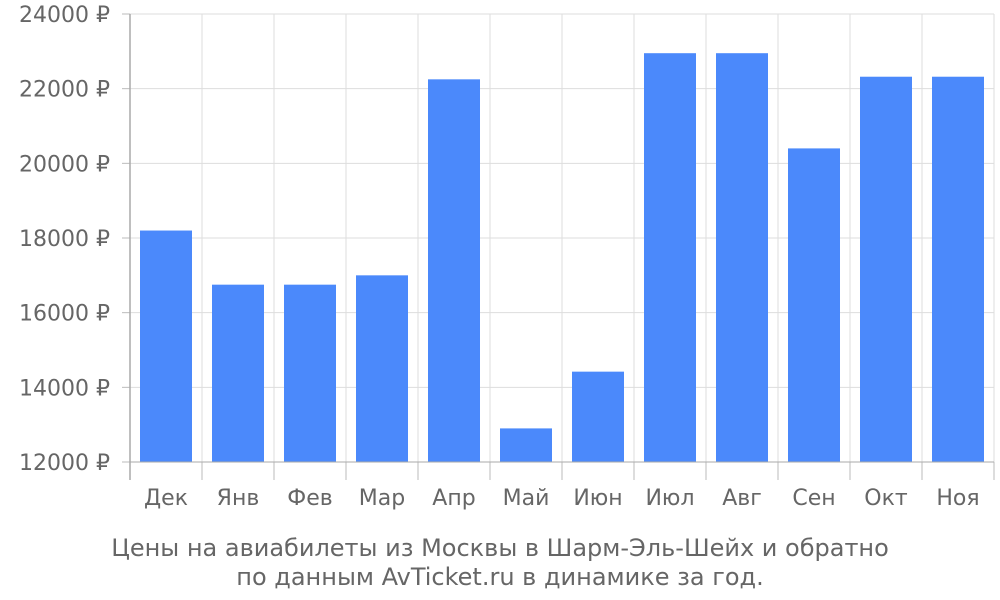 The width and height of the screenshot is (1000, 600). What do you see at coordinates (166, 498) in the screenshot?
I see `x-tick-label: Дек` at bounding box center [166, 498].